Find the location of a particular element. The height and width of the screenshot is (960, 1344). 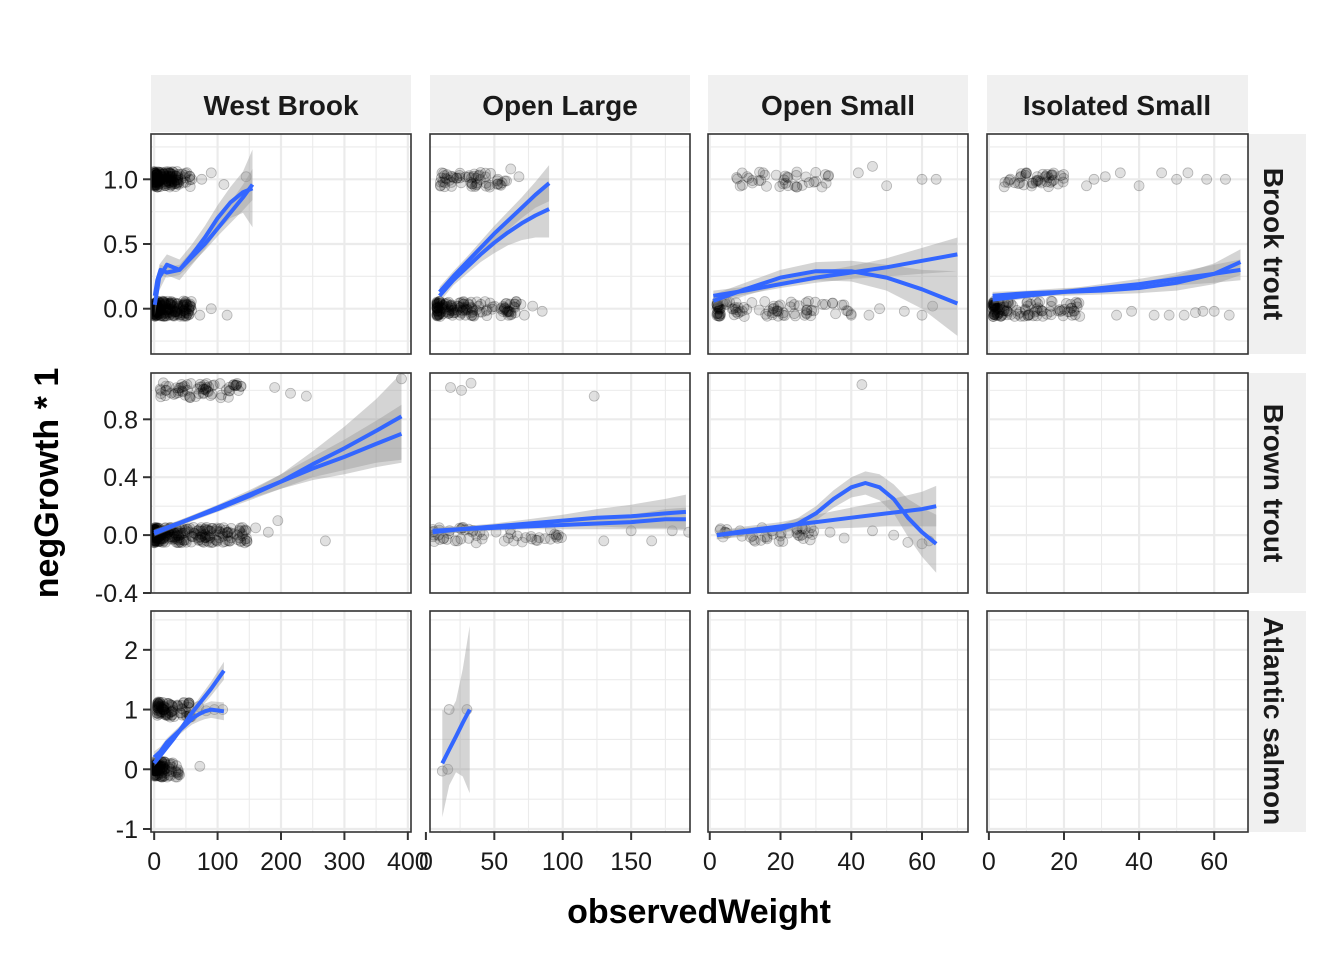

smooth-line is located at coordinates (278, 474).